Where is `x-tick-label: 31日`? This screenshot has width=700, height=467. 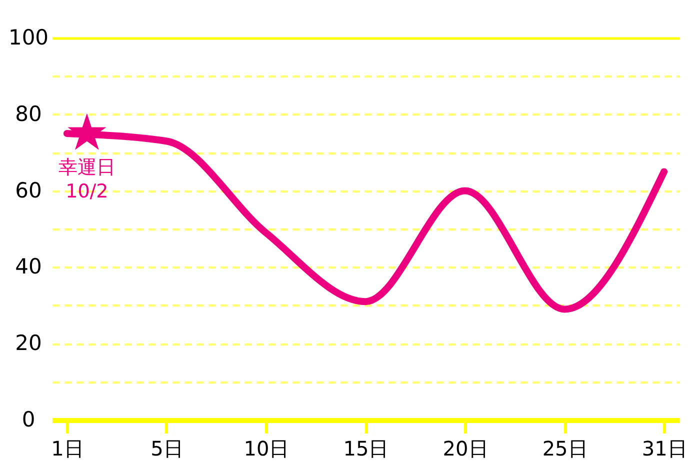
x-tick-label: 31日 is located at coordinates (665, 448).